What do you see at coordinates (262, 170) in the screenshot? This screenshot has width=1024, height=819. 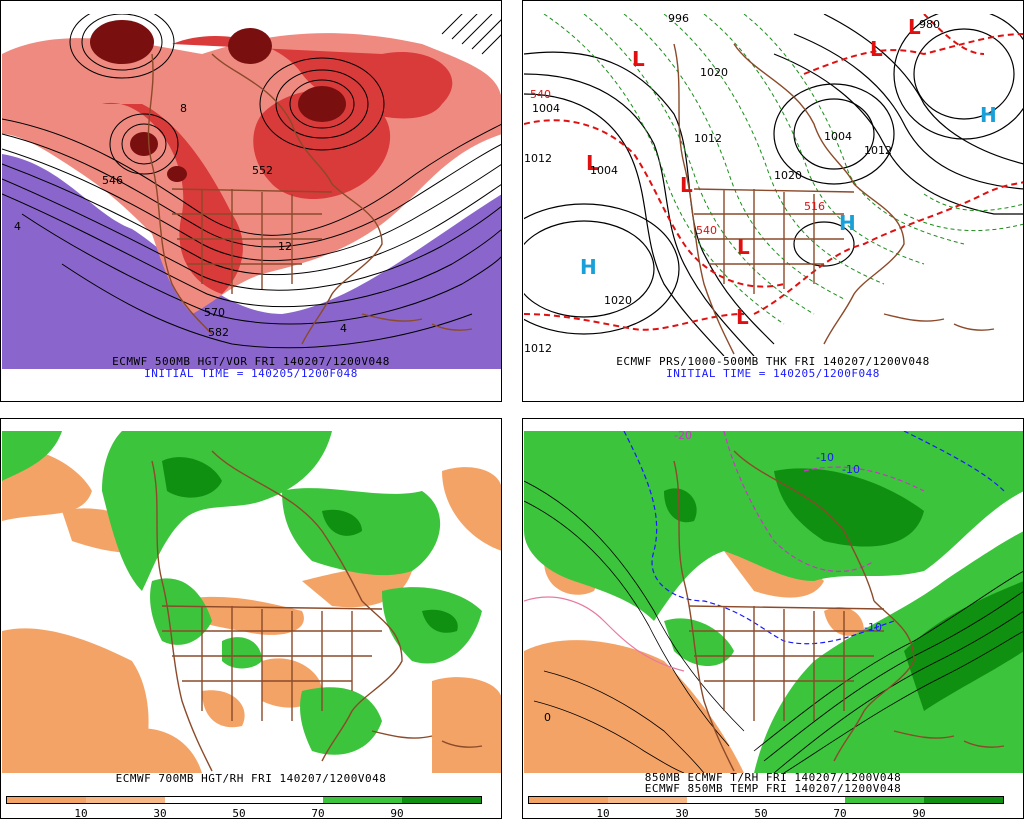 I see `contour-label: 552` at bounding box center [262, 170].